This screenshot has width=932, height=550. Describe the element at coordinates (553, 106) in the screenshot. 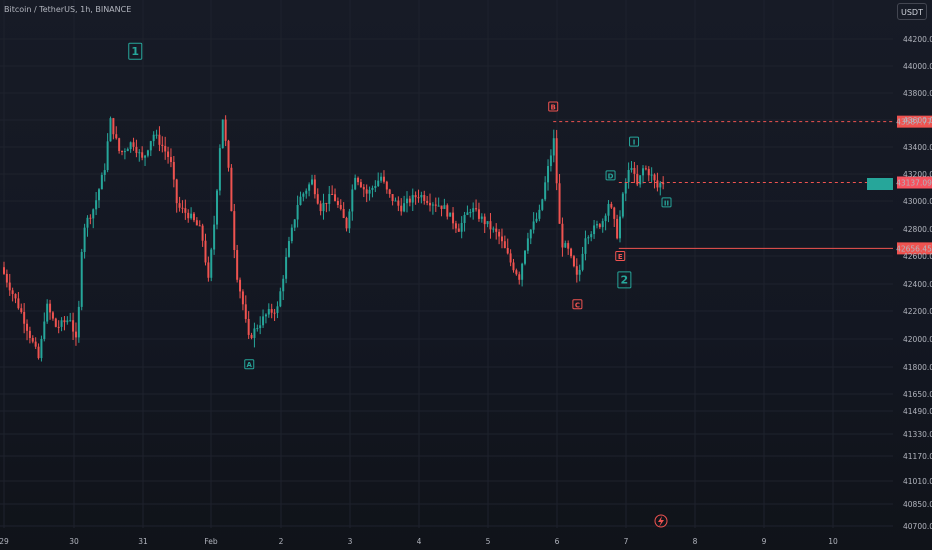

I see `wave-label-B: B` at that location.